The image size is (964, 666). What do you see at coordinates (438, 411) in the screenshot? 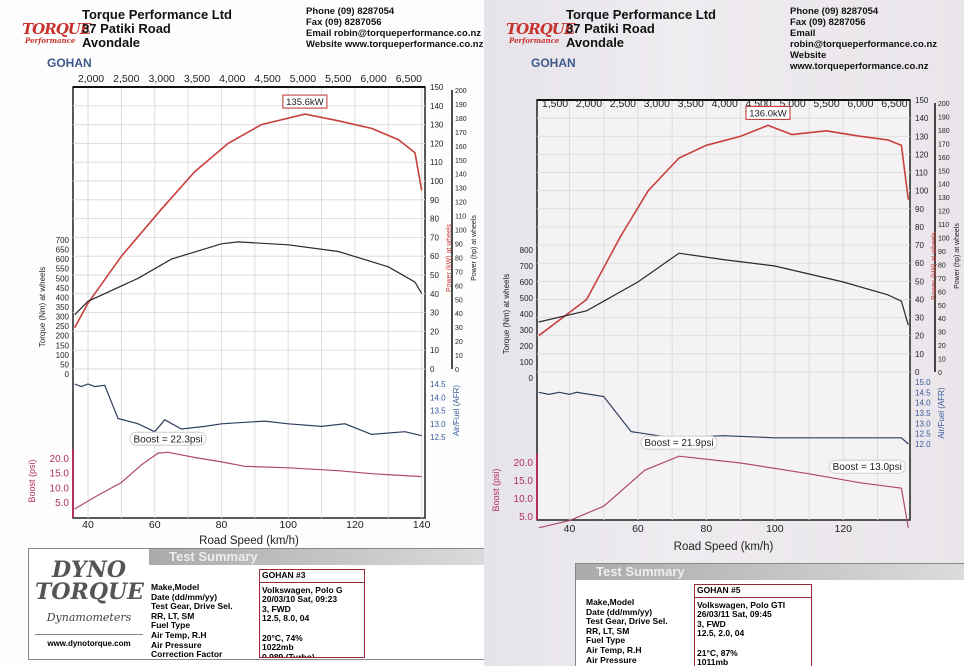
I see `afr-tick-label: 13.5` at bounding box center [438, 411].